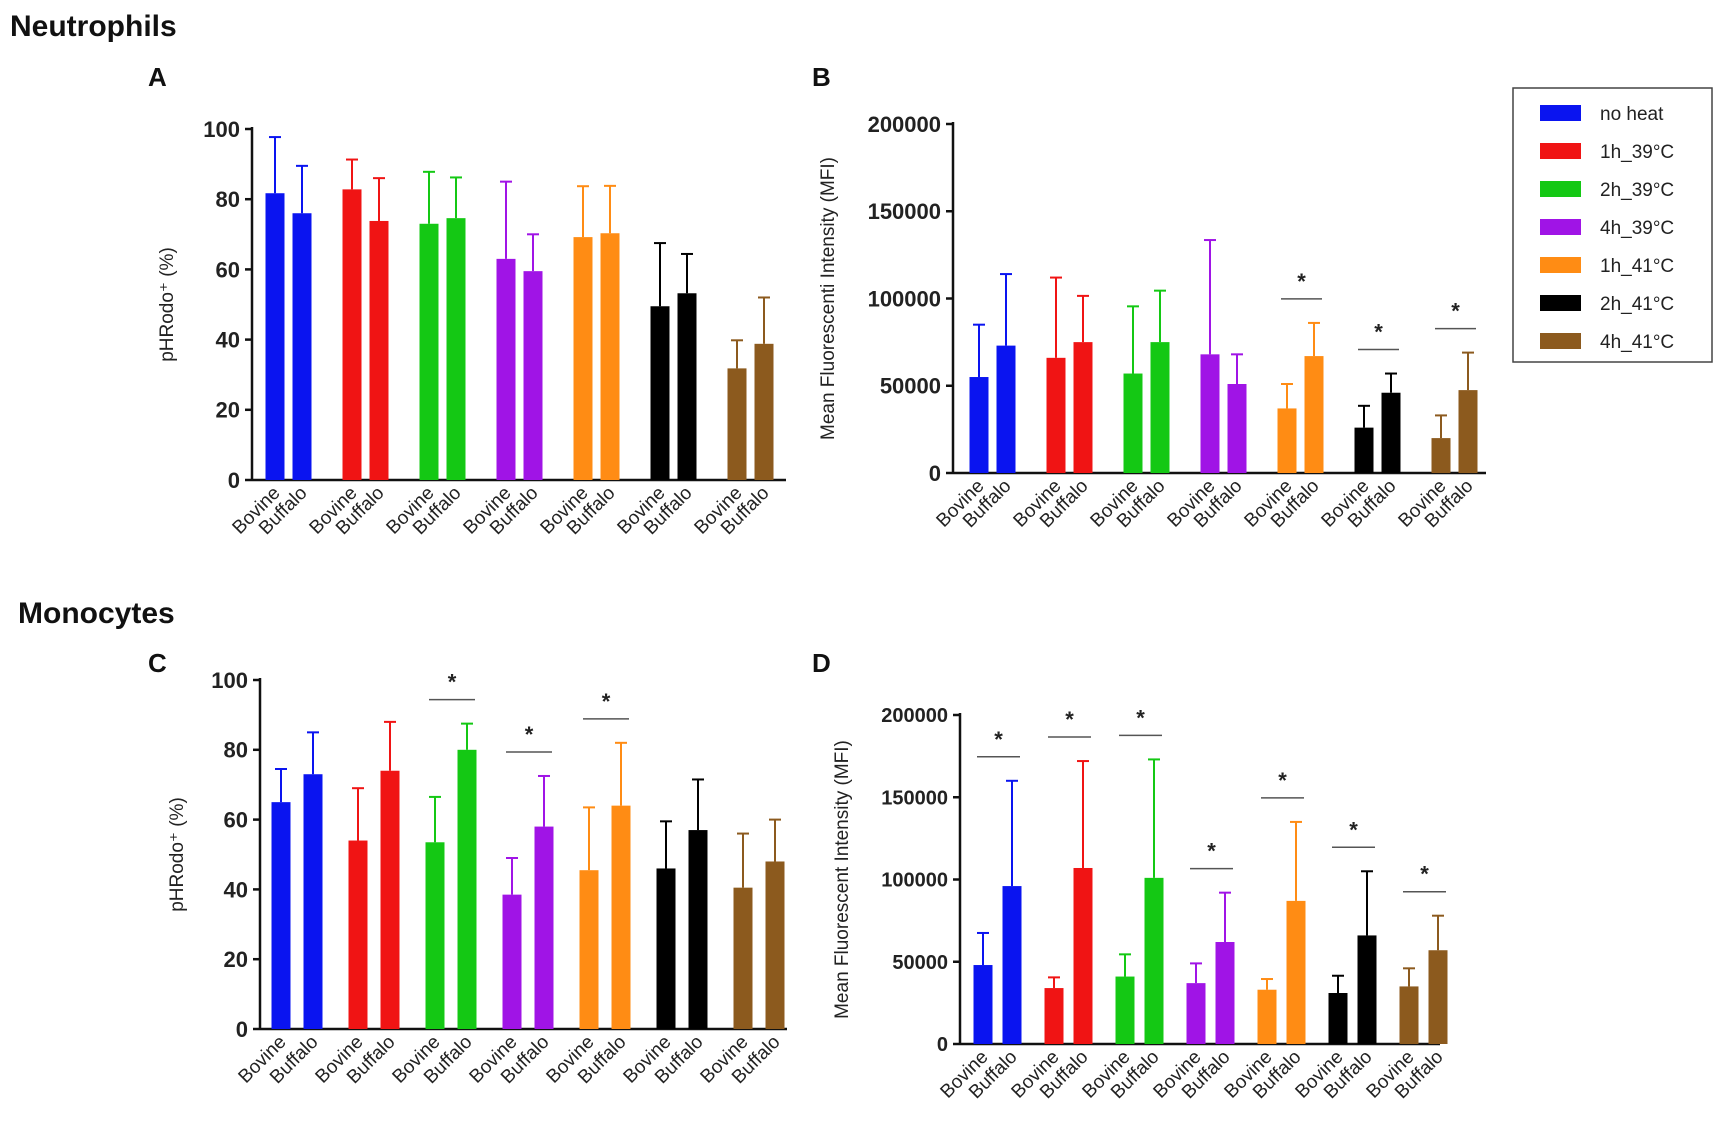  I want to click on legend-label: 1h_39°C, so click(1637, 152).